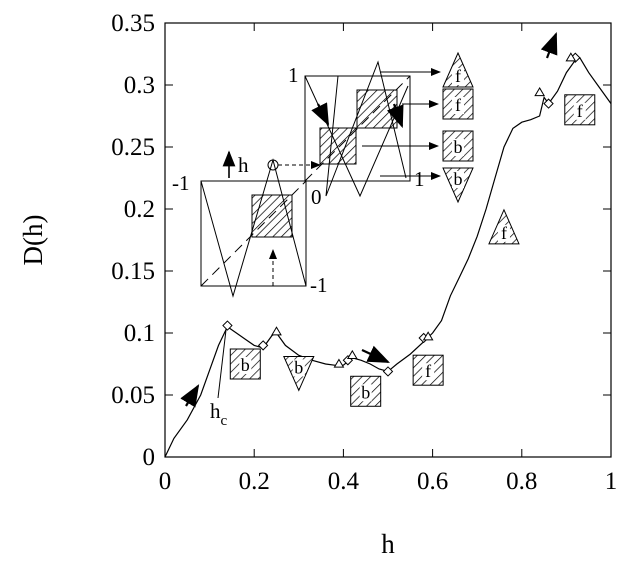  I want to click on hc-pointer-line, so click(222, 364).